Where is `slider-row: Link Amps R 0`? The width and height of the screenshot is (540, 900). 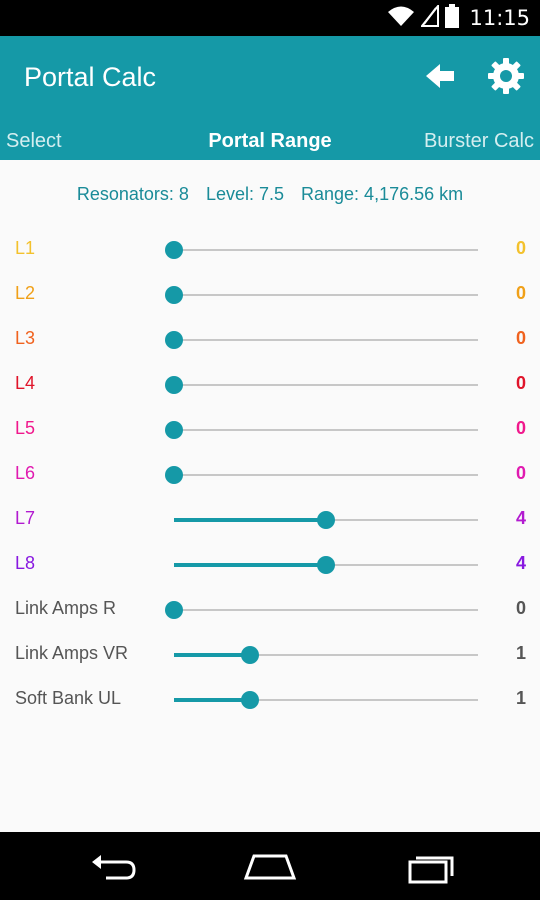 slider-row: Link Amps R 0 is located at coordinates (270, 610).